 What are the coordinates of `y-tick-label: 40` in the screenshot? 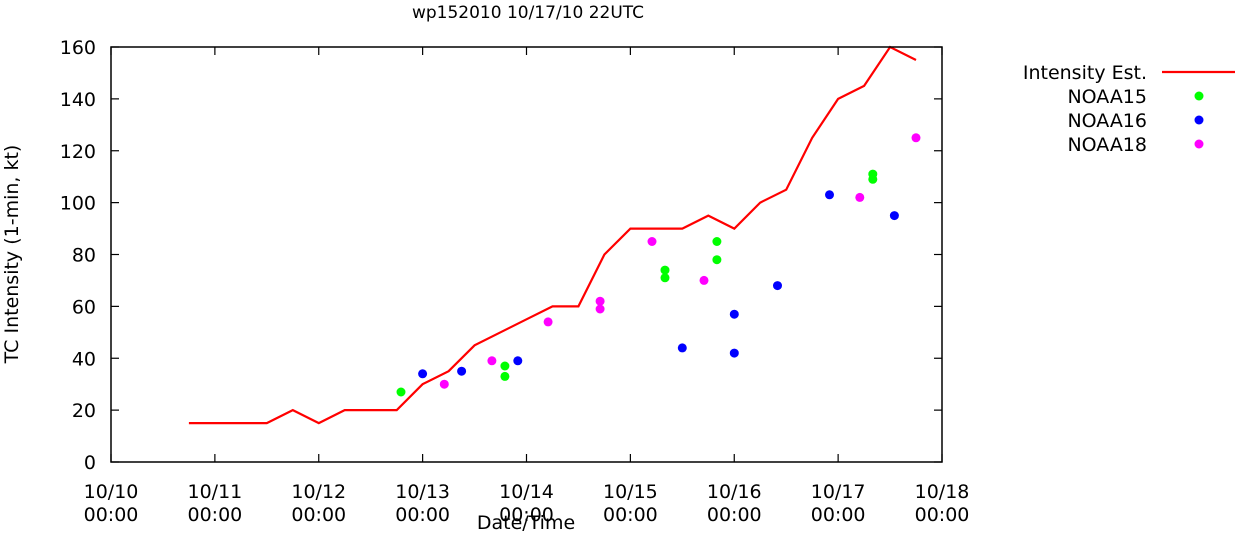 It's located at (84, 359).